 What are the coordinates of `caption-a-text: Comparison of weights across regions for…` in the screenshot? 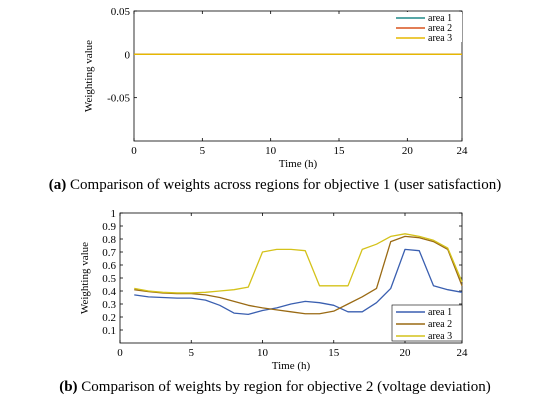 It's located at (286, 185).